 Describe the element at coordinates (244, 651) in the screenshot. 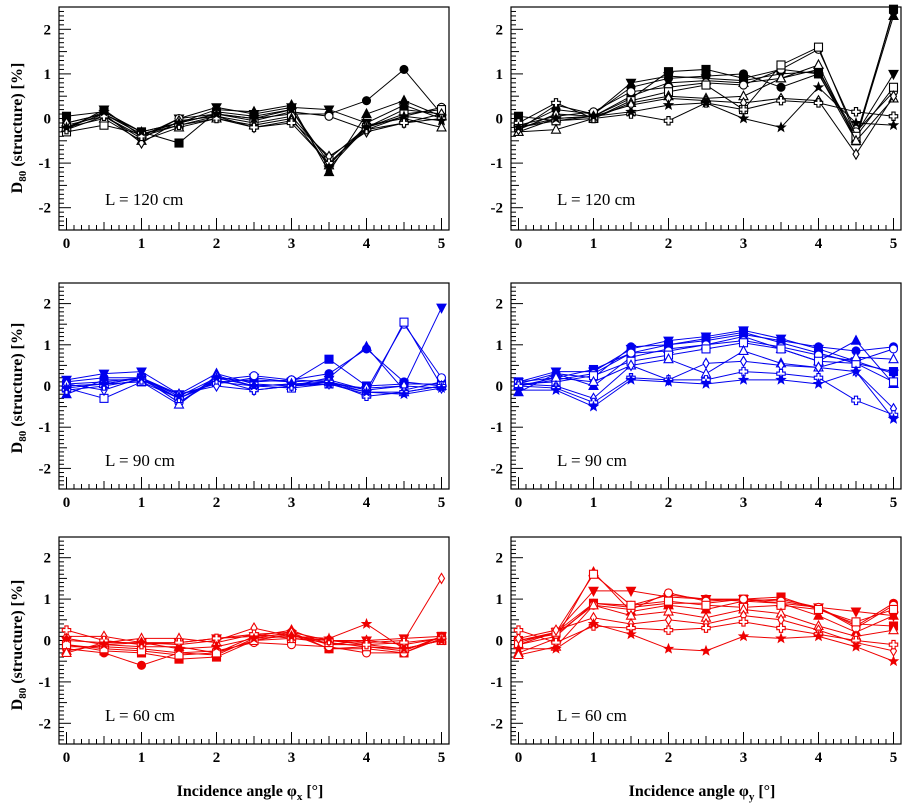

I see `chart-panel-5: -2 -1 0 1 2 0 1 2 3 4 5 L = 60 cm` at that location.